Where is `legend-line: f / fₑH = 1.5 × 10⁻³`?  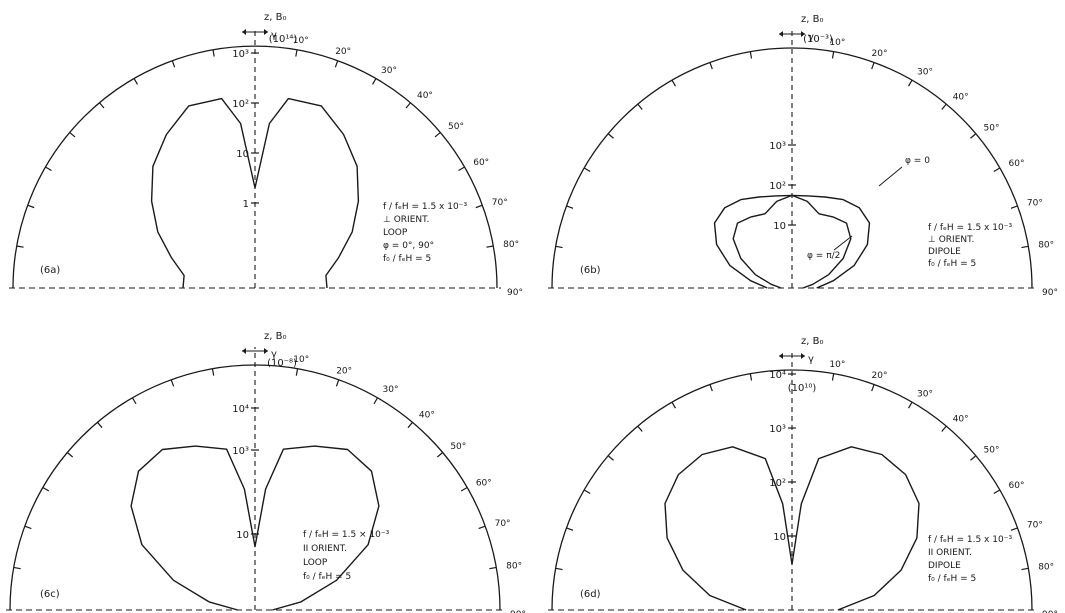
legend-line: f / fₑH = 1.5 × 10⁻³ is located at coordinates (346, 535).